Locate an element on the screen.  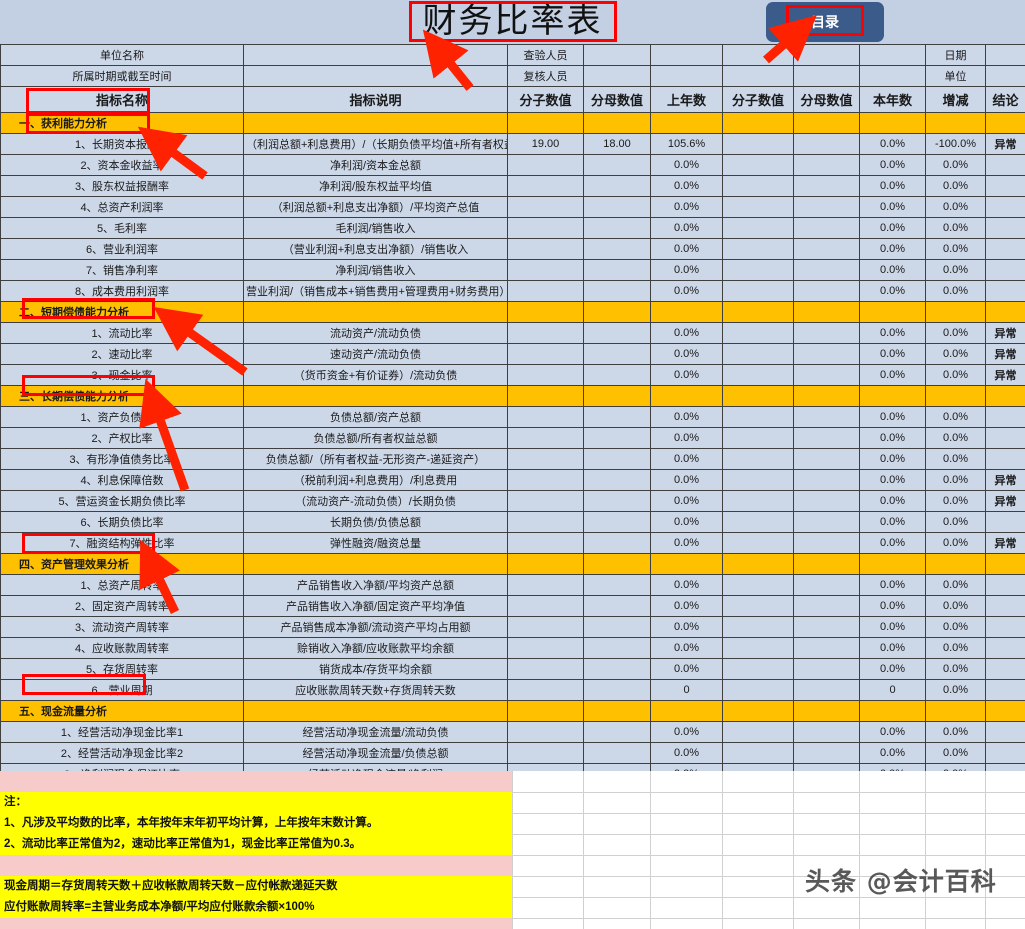
contents-button: 目录 is located at coordinates (825, 22).